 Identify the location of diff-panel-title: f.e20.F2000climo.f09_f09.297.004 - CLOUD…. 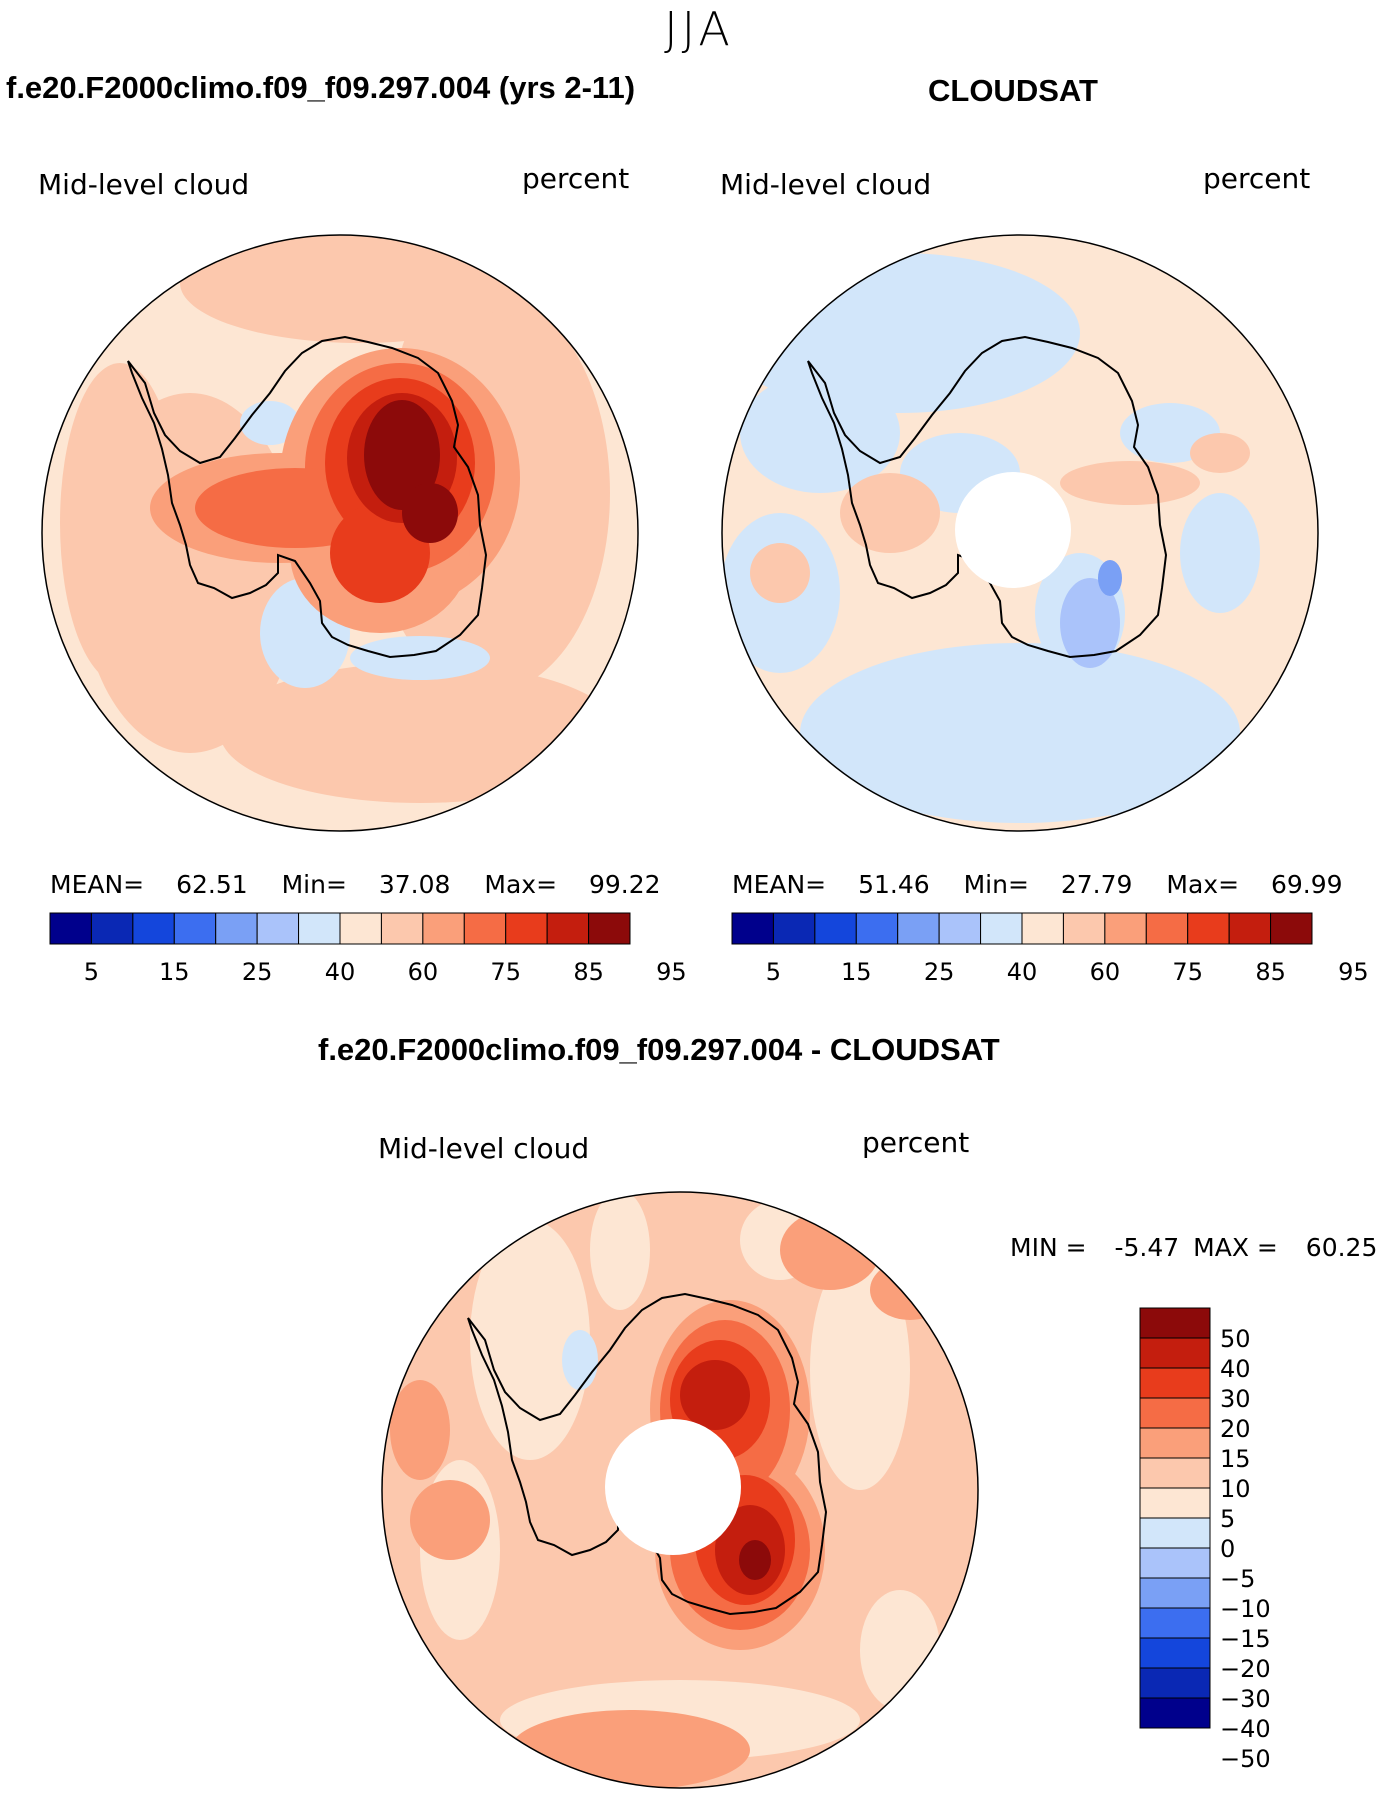
(659, 1049).